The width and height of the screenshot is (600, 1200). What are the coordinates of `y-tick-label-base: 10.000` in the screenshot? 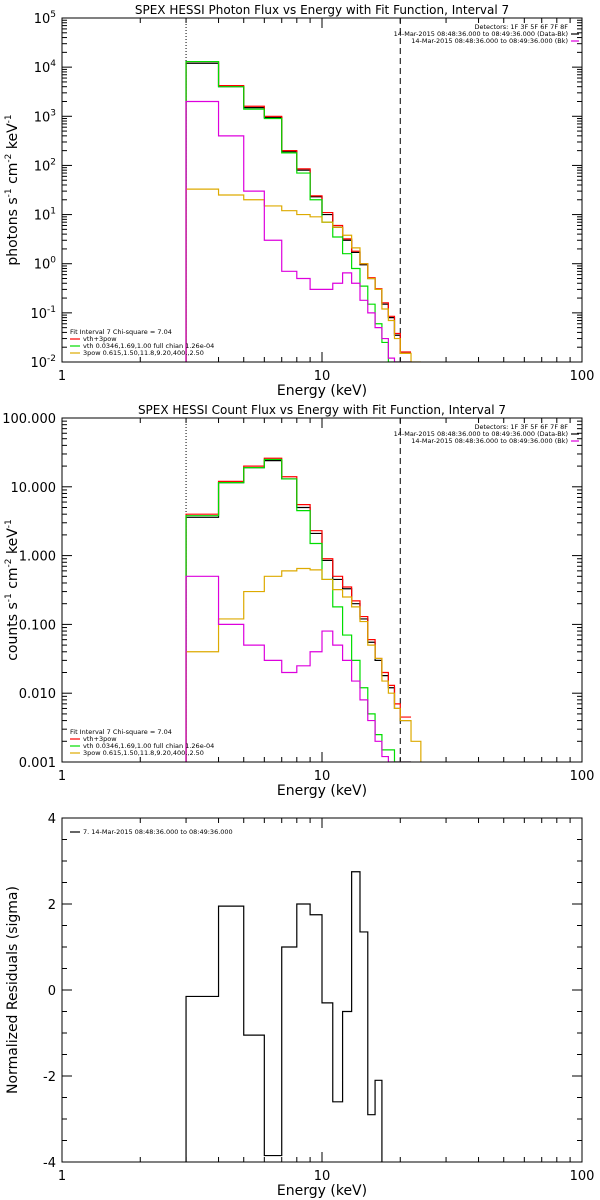 It's located at (34, 488).